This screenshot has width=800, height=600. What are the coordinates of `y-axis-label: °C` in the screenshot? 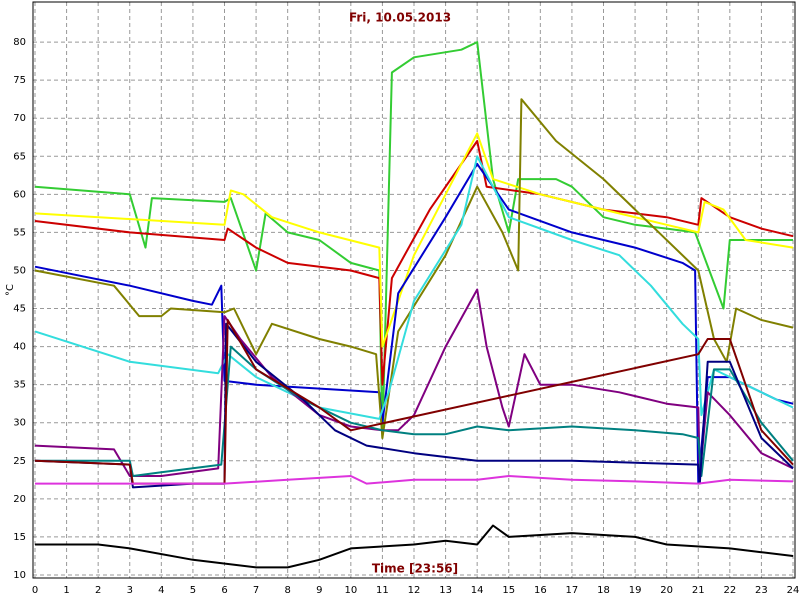 It's located at (10, 290).